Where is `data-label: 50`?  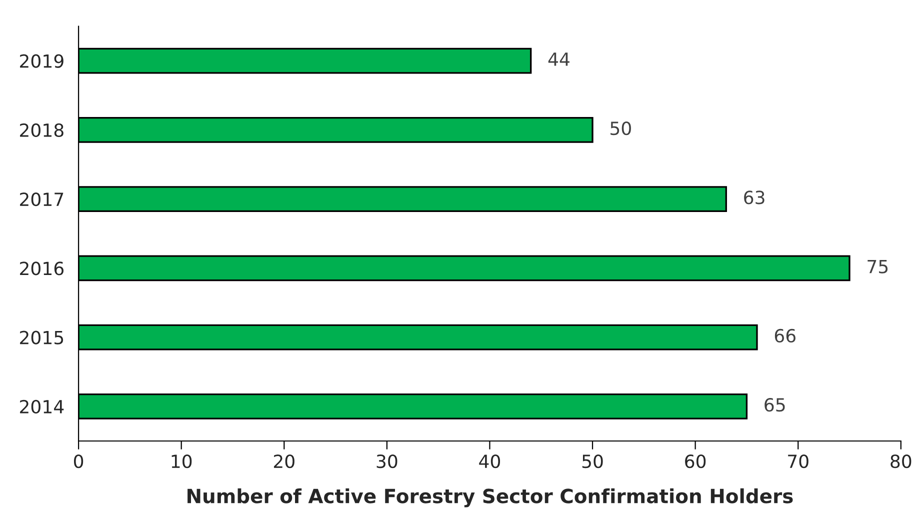 data-label: 50 is located at coordinates (620, 129).